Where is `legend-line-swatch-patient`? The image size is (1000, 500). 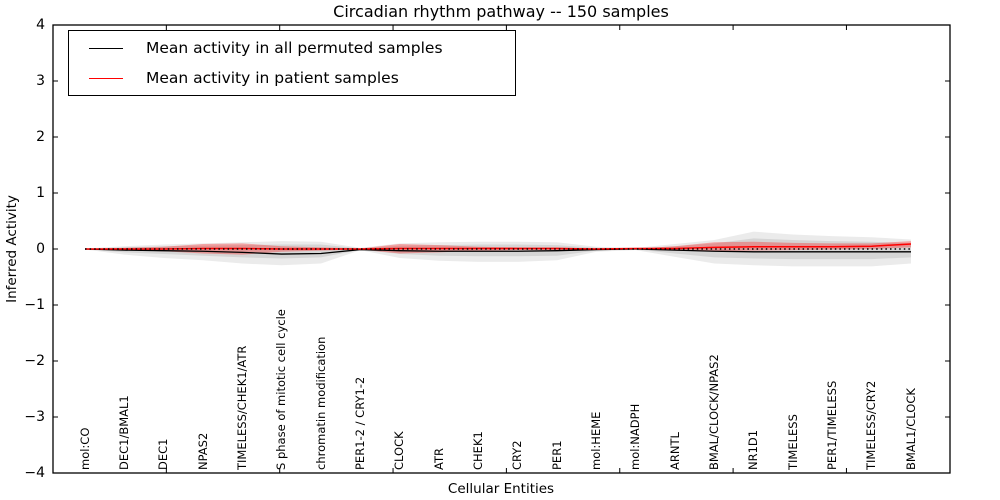 legend-line-swatch-patient is located at coordinates (106, 78).